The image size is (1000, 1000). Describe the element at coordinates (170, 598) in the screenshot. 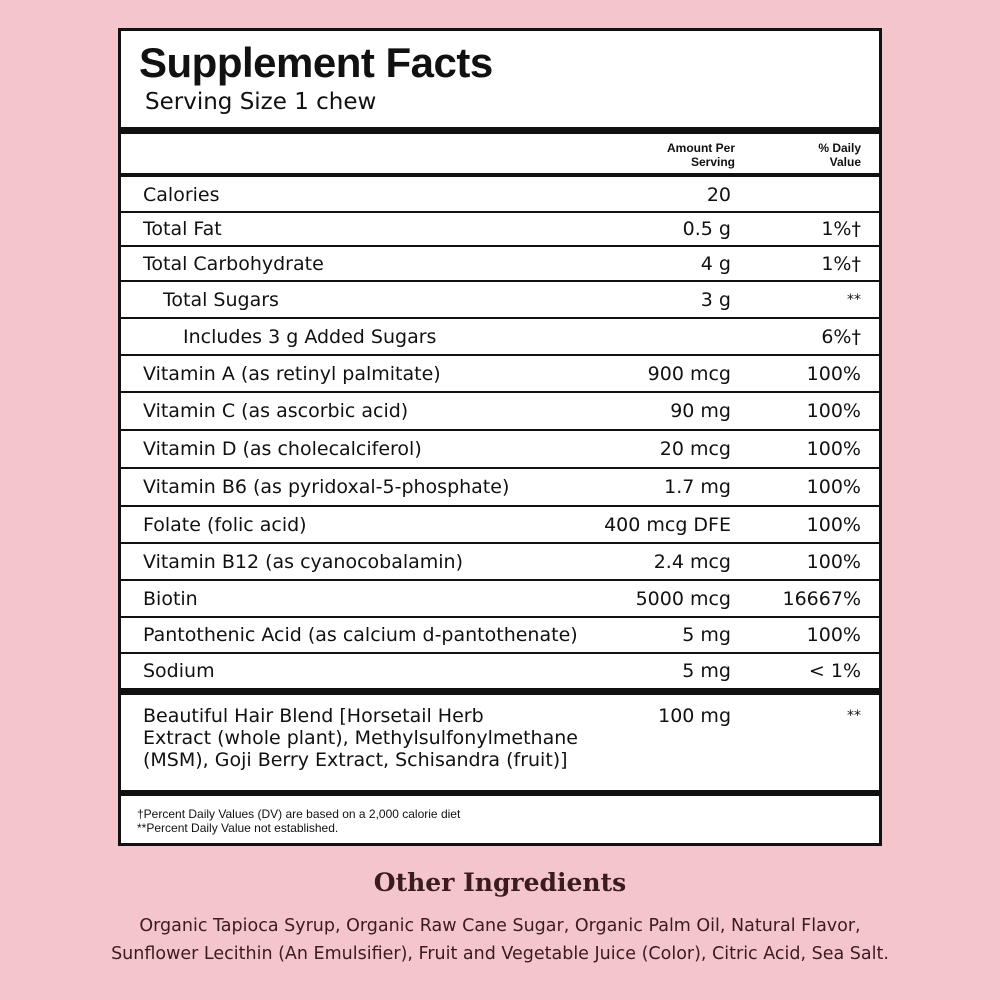

I see `nutrient-name: Biotin` at that location.